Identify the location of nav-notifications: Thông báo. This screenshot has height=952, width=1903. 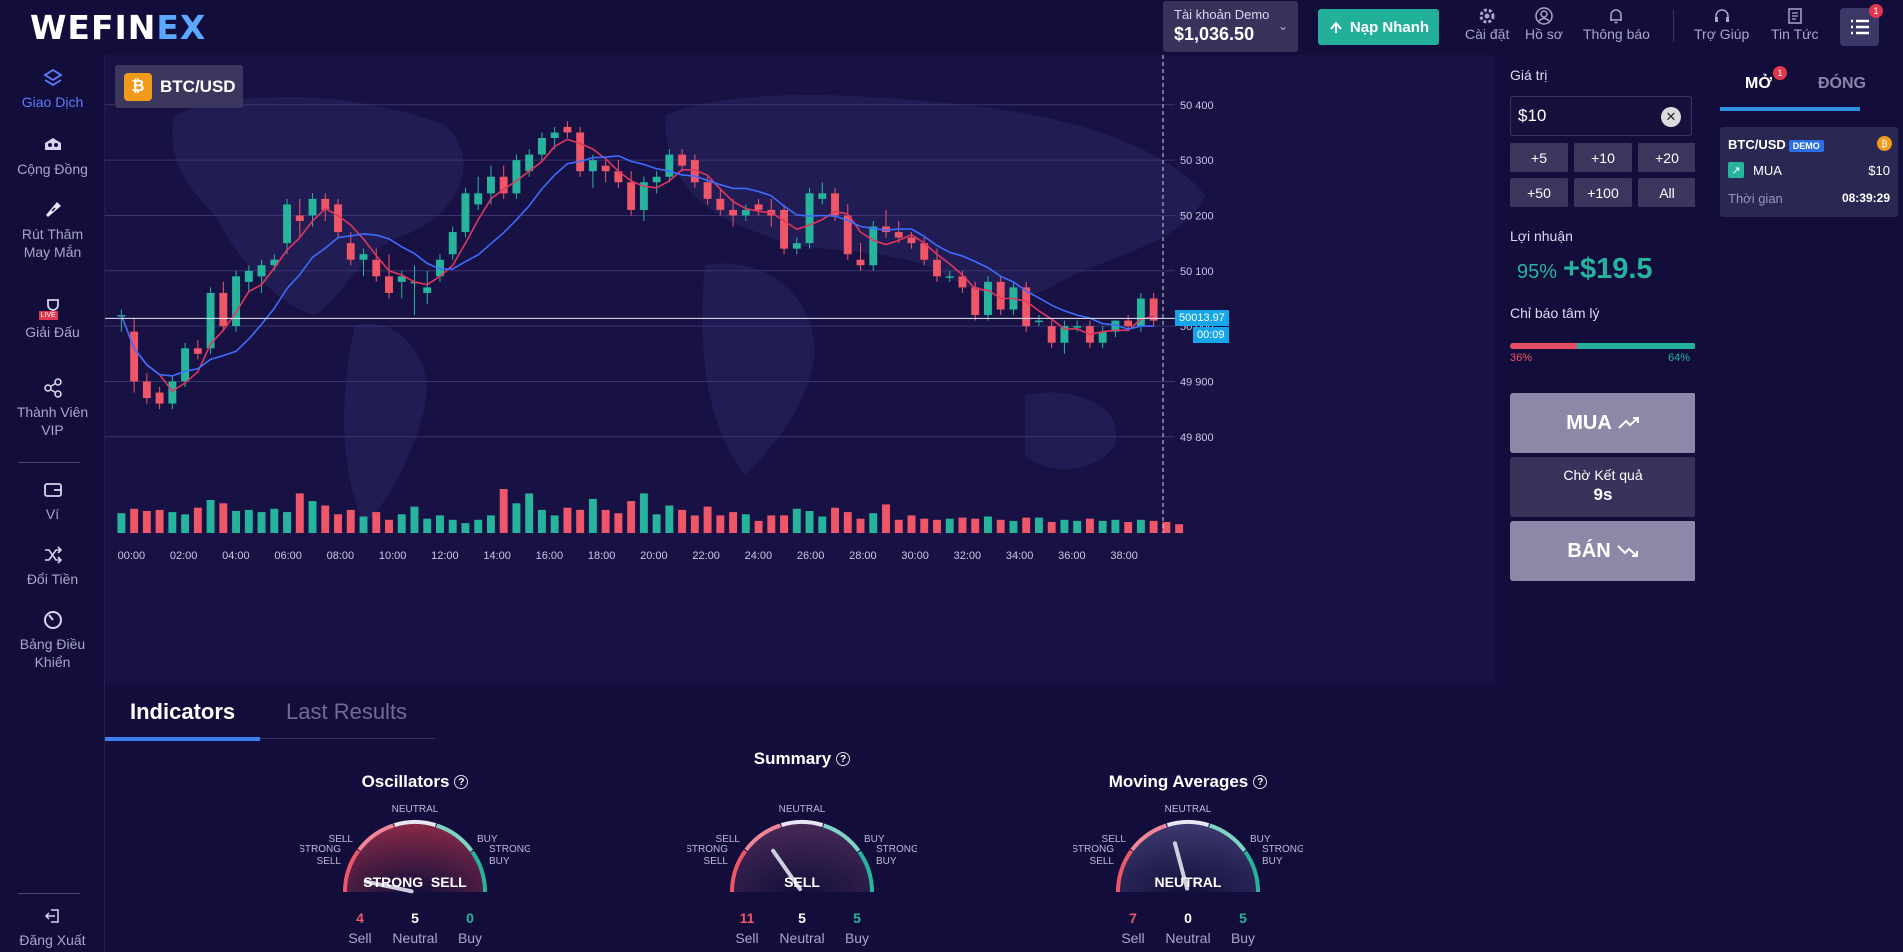
(1616, 24).